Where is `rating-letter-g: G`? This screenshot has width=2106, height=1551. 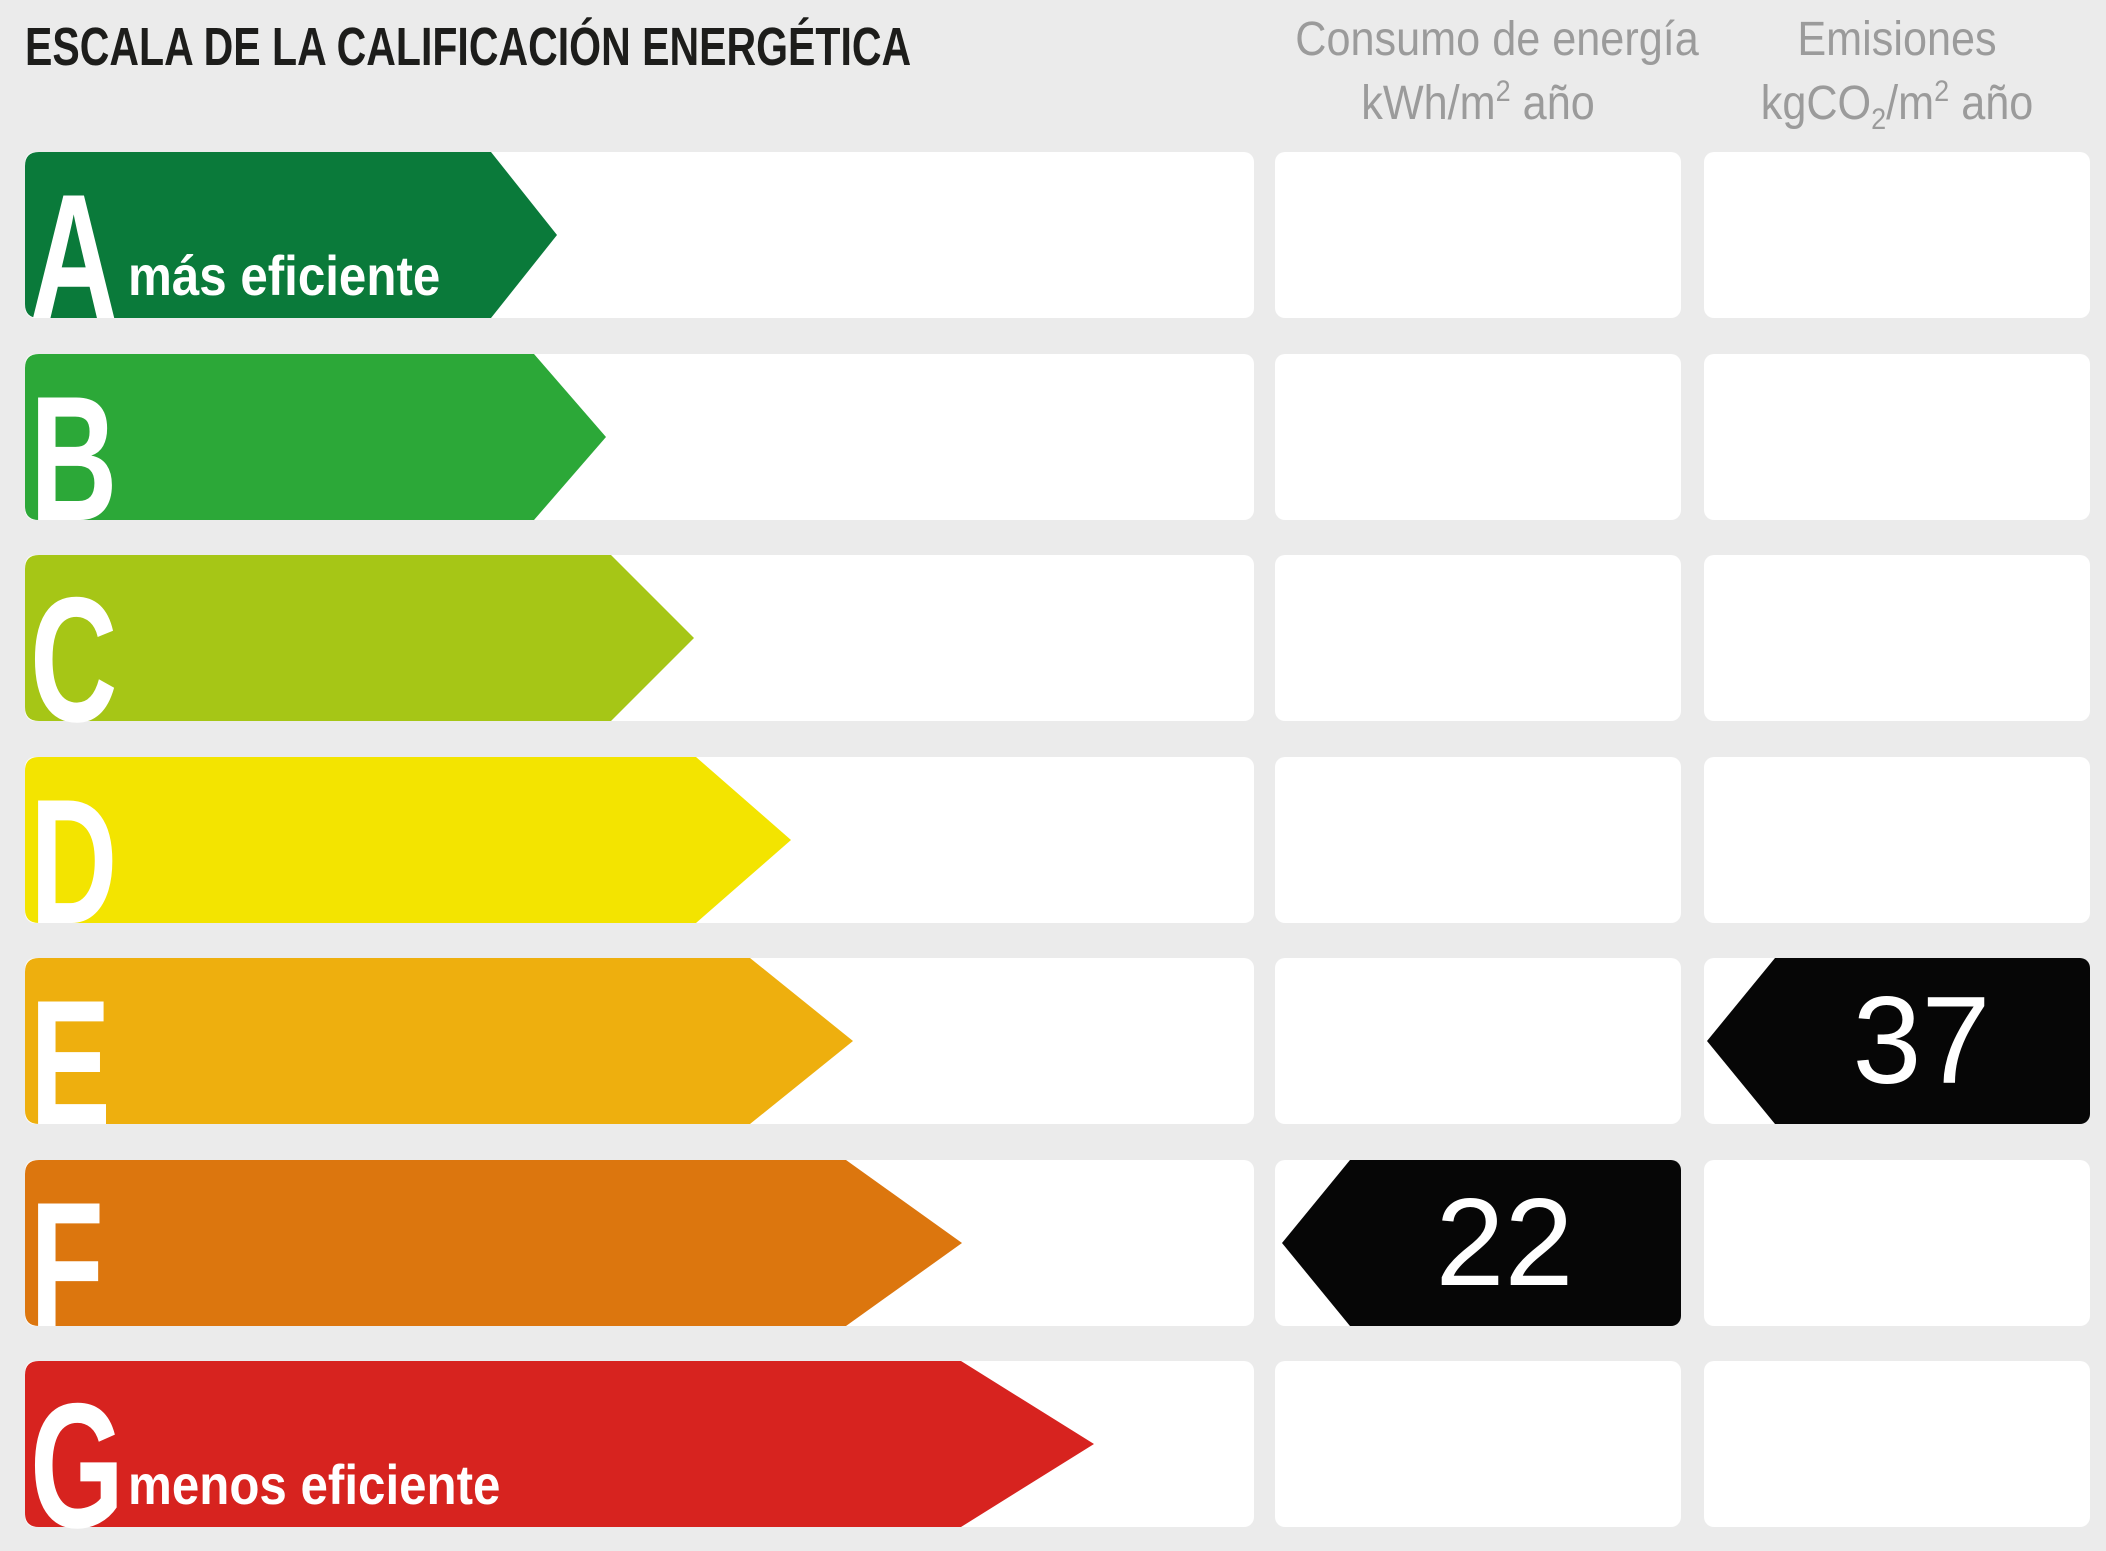 rating-letter-g: G is located at coordinates (77, 1458).